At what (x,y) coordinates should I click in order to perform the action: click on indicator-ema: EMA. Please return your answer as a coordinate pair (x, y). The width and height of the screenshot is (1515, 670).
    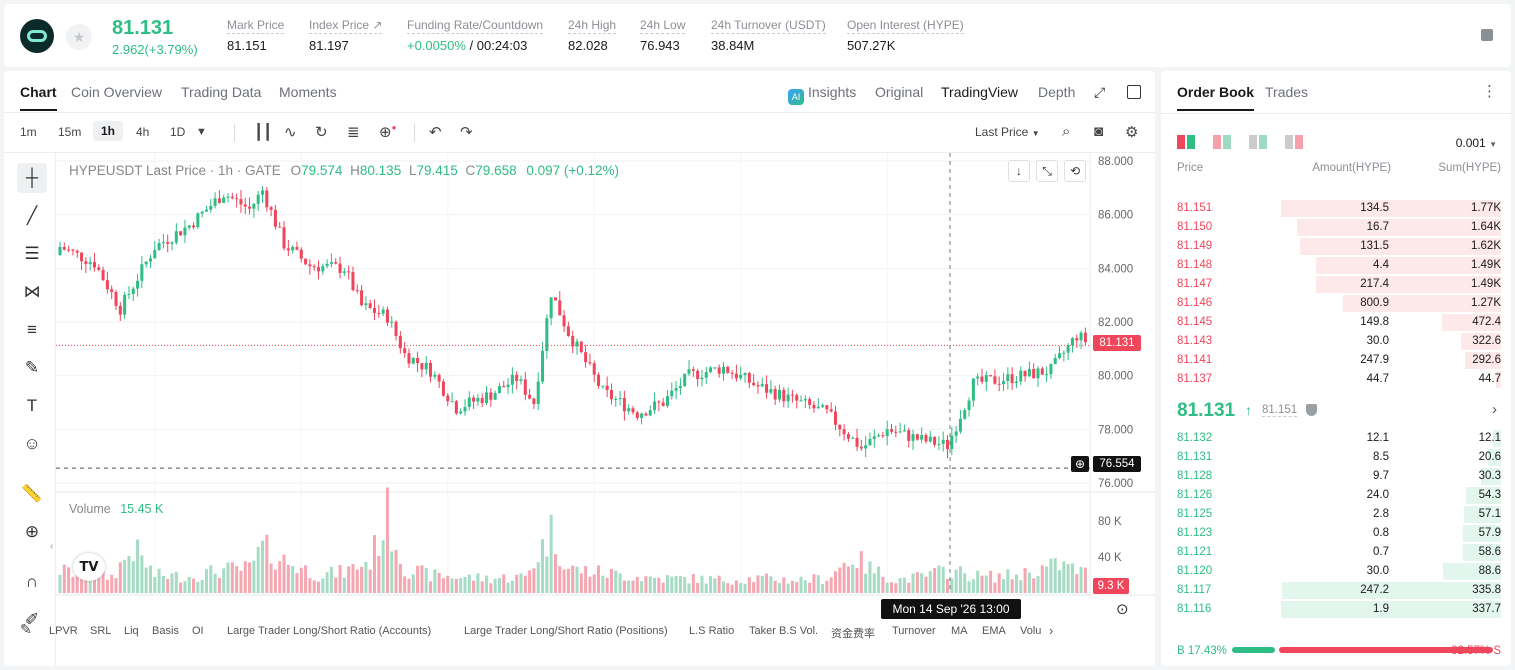
    Looking at the image, I should click on (994, 631).